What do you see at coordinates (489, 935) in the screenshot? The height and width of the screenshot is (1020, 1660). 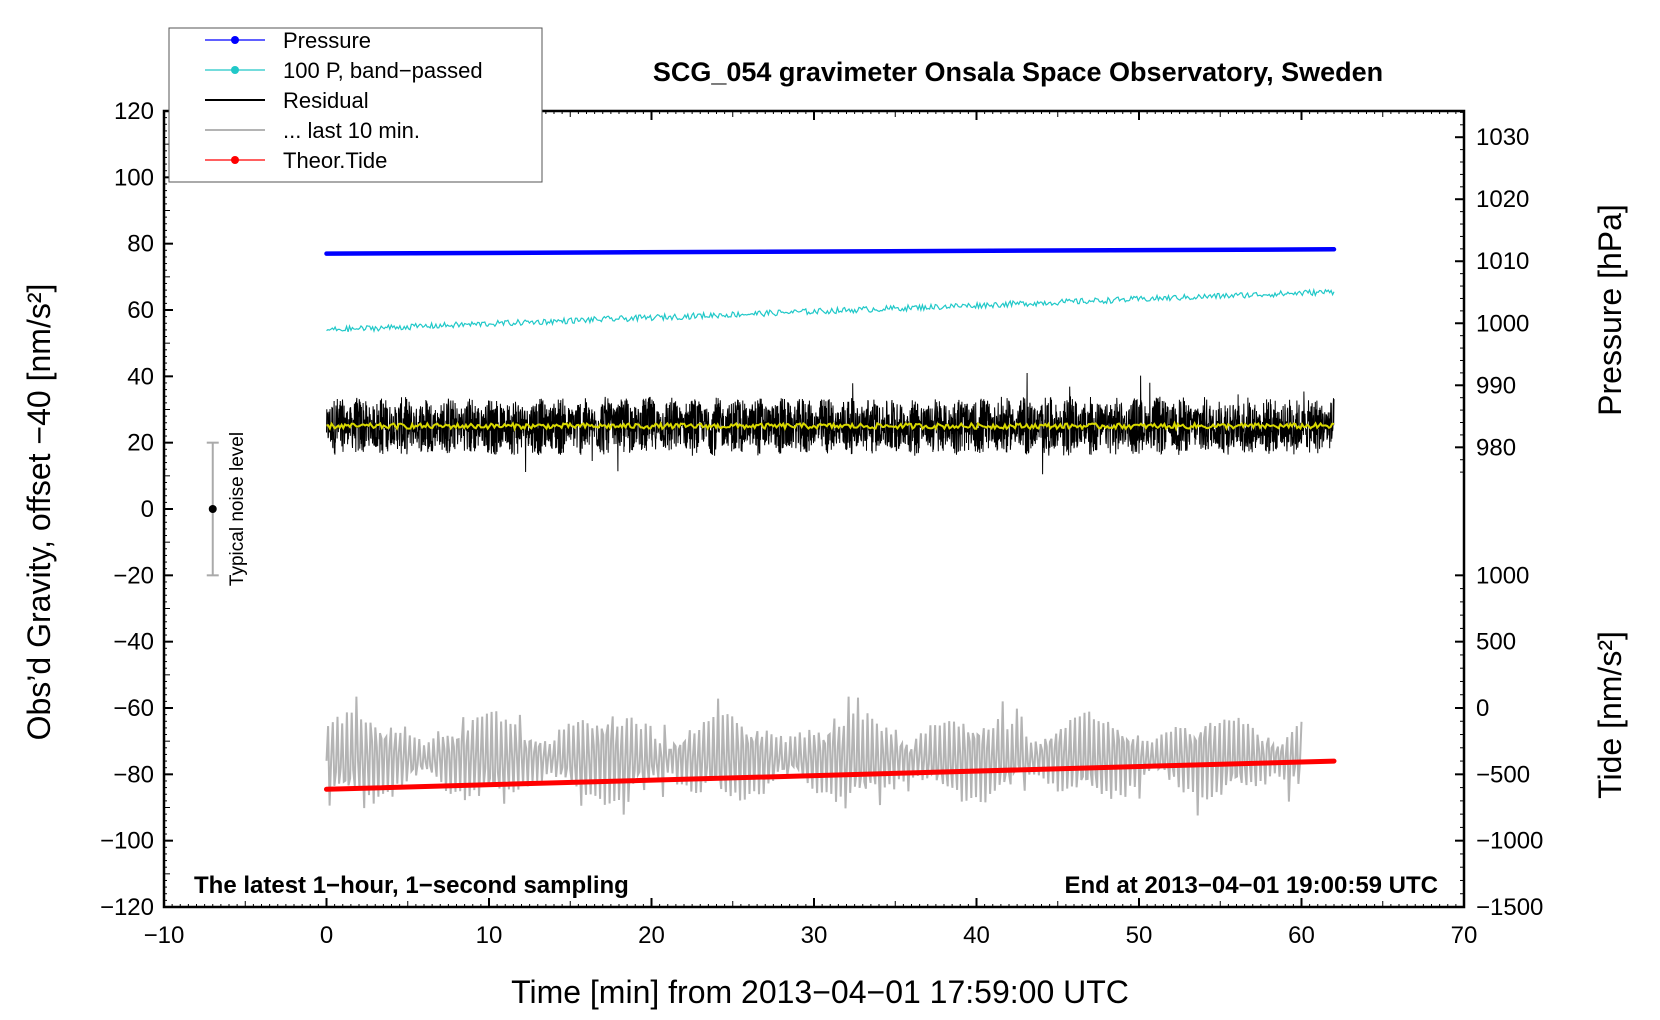 I see `x-tick-label: 10` at bounding box center [489, 935].